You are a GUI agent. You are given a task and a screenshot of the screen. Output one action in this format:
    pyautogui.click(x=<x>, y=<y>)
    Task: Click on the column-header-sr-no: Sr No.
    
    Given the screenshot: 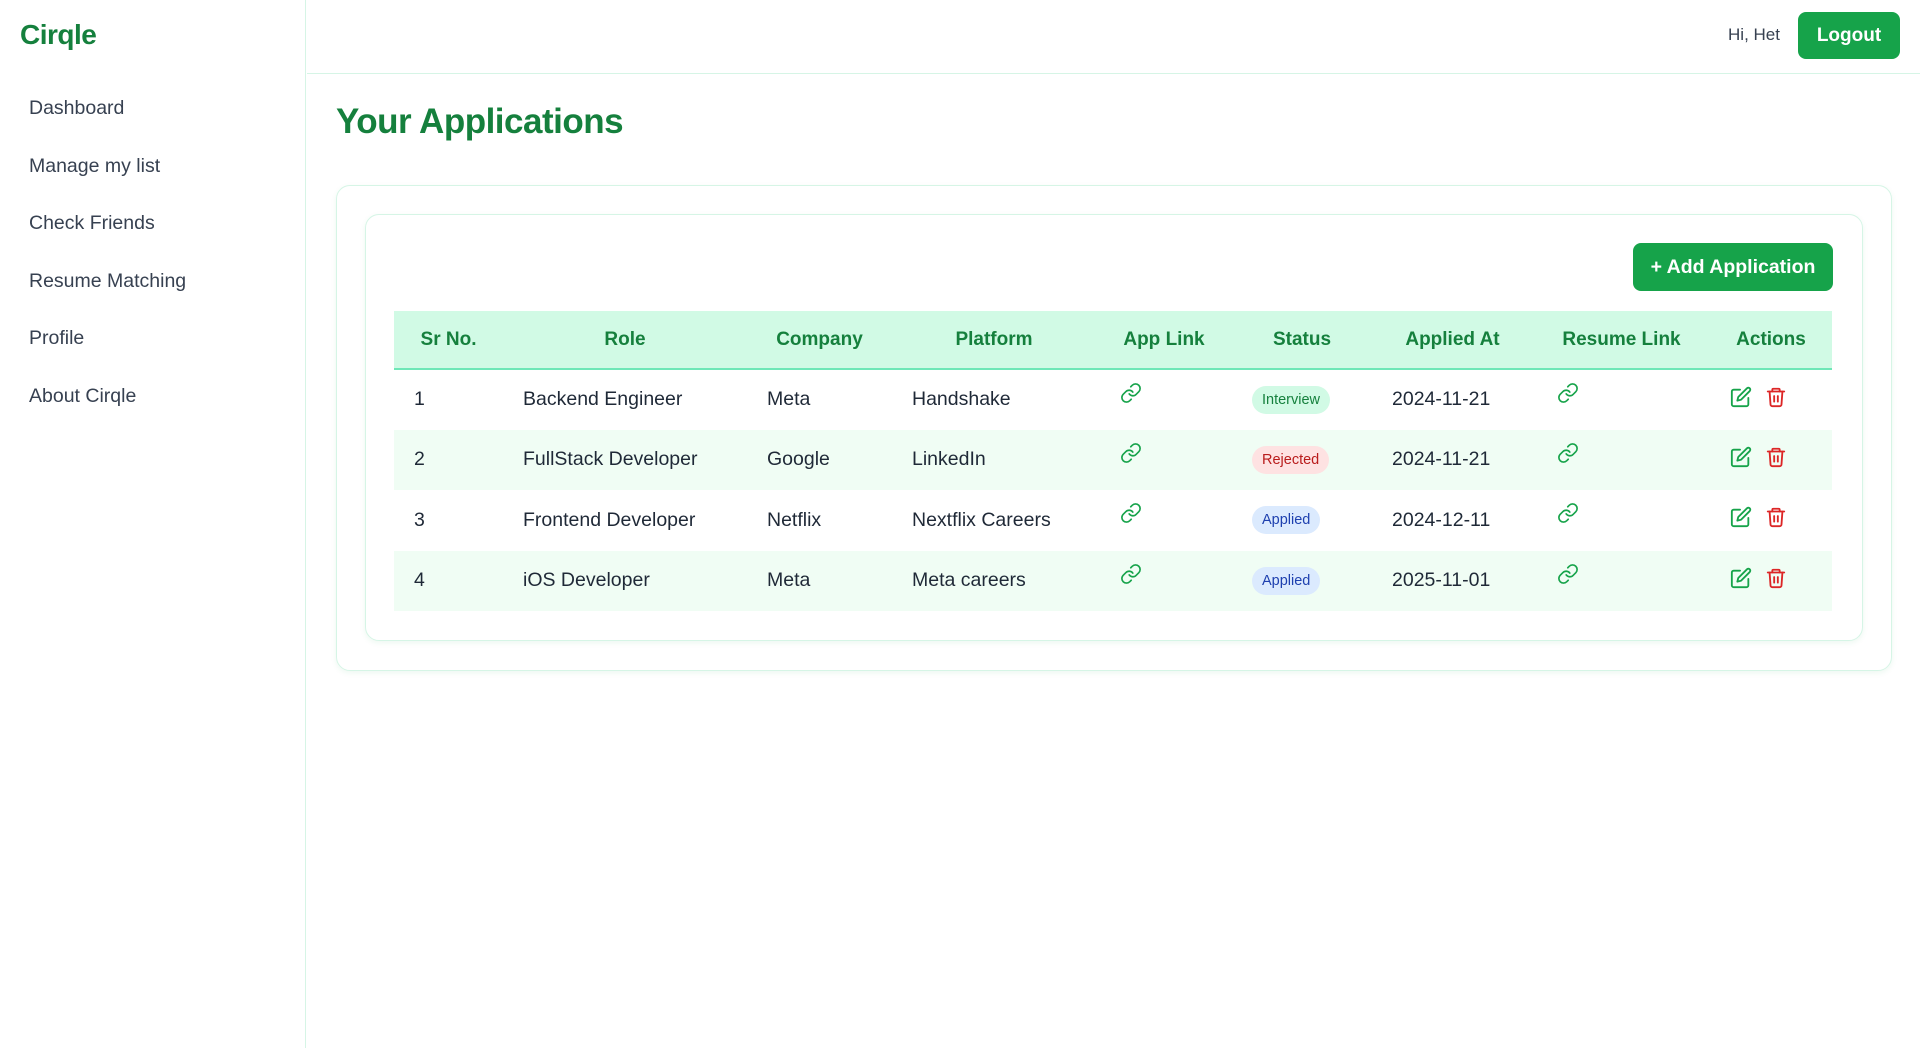 What is the action you would take?
    pyautogui.click(x=448, y=340)
    